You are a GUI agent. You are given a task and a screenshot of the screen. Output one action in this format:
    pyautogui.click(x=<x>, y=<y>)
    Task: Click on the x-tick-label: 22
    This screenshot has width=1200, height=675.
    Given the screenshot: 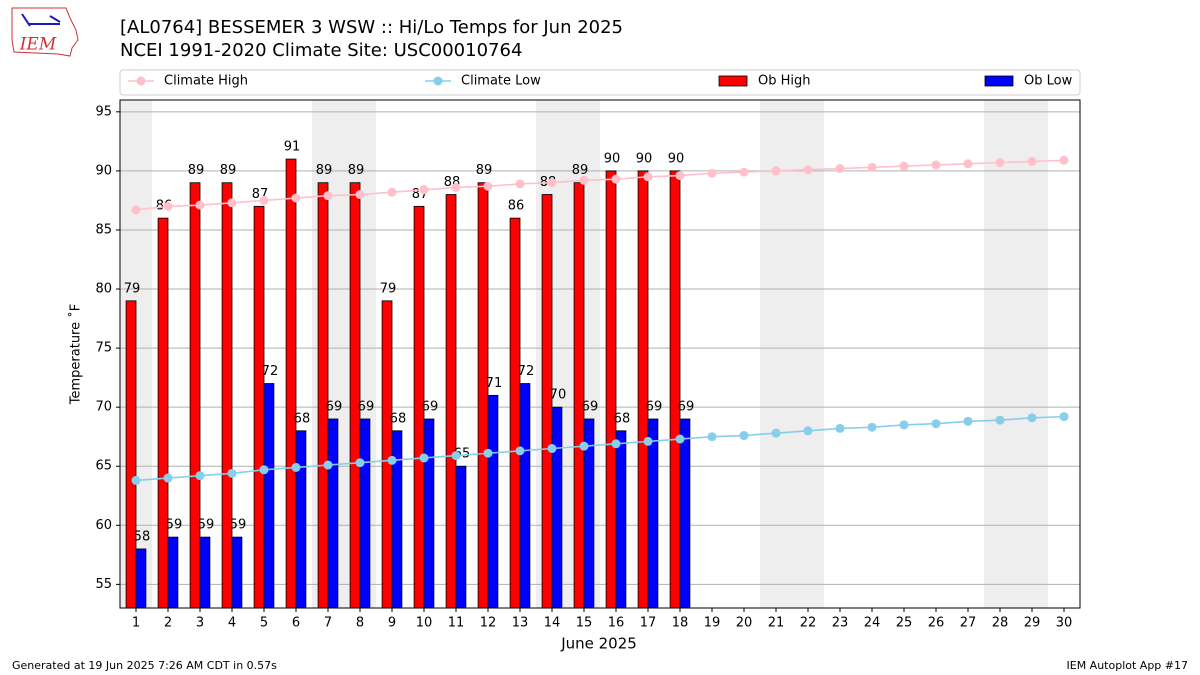 What is the action you would take?
    pyautogui.click(x=808, y=623)
    